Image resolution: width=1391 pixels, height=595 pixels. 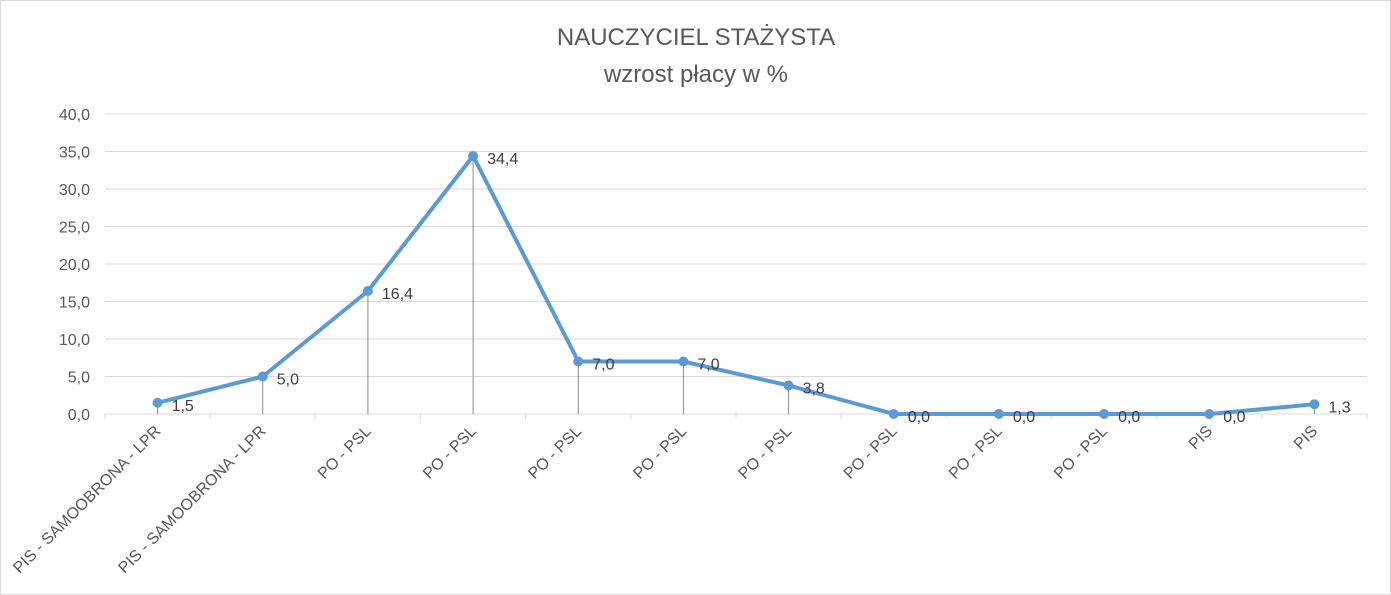 What do you see at coordinates (79, 378) in the screenshot?
I see `y-tick-label: 5,0` at bounding box center [79, 378].